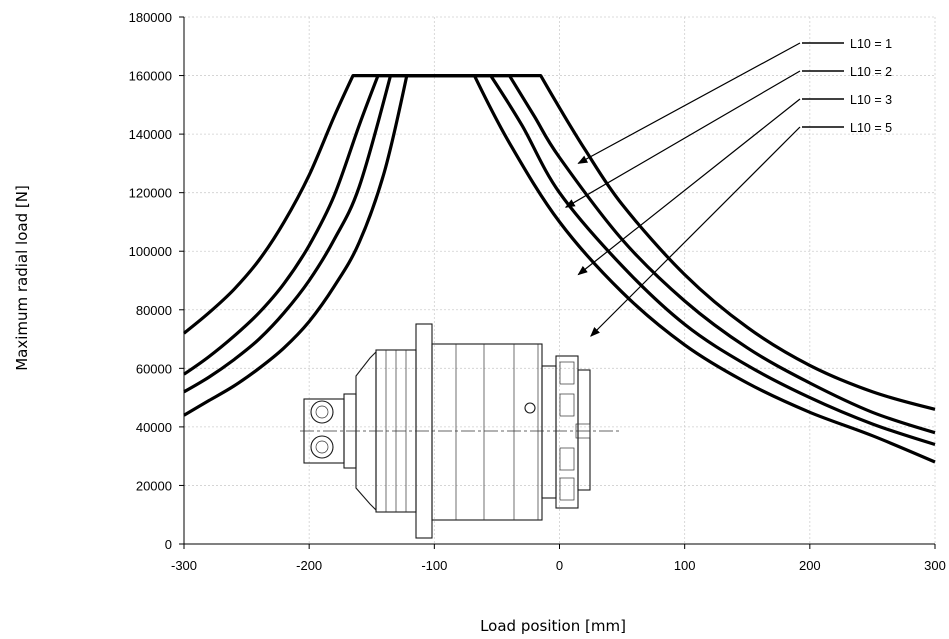 This screenshot has height=639, width=949. I want to click on gearbox-drawing, so click(461, 431).